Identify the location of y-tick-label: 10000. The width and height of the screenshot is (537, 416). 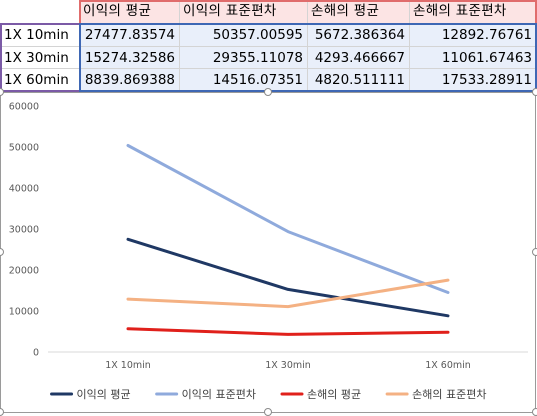
(24, 312).